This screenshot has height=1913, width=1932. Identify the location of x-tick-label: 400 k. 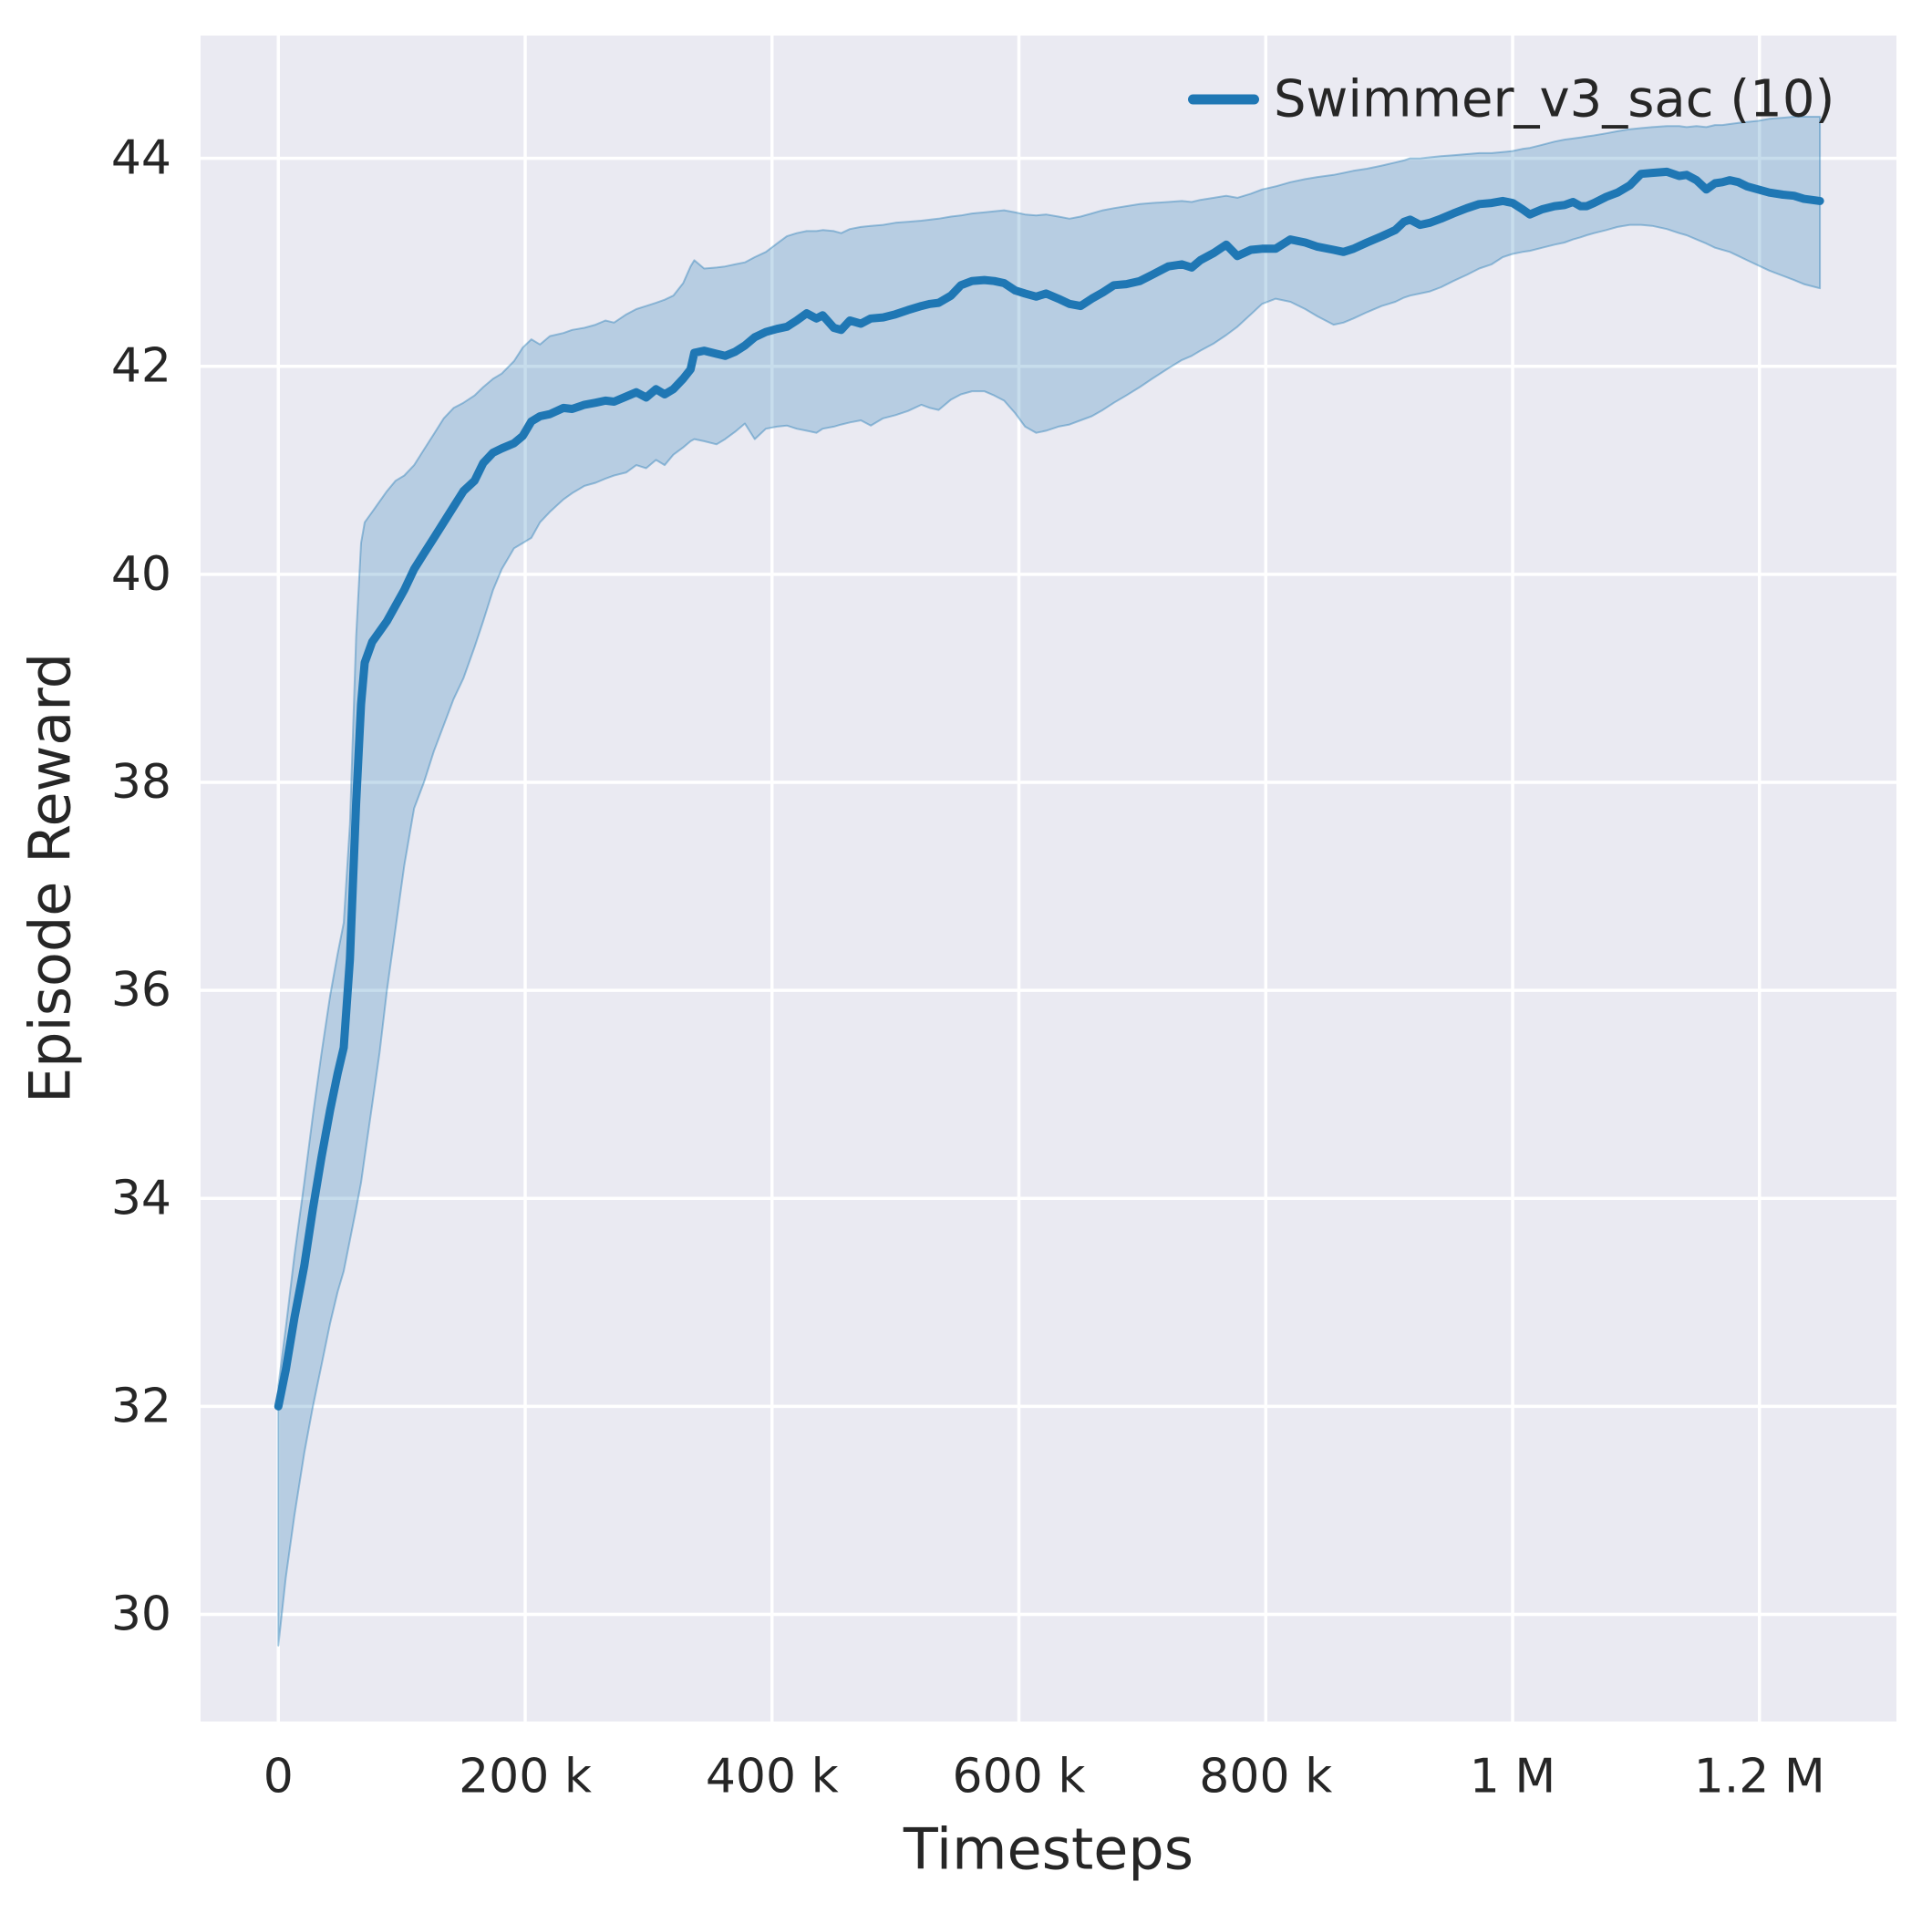
(773, 1777).